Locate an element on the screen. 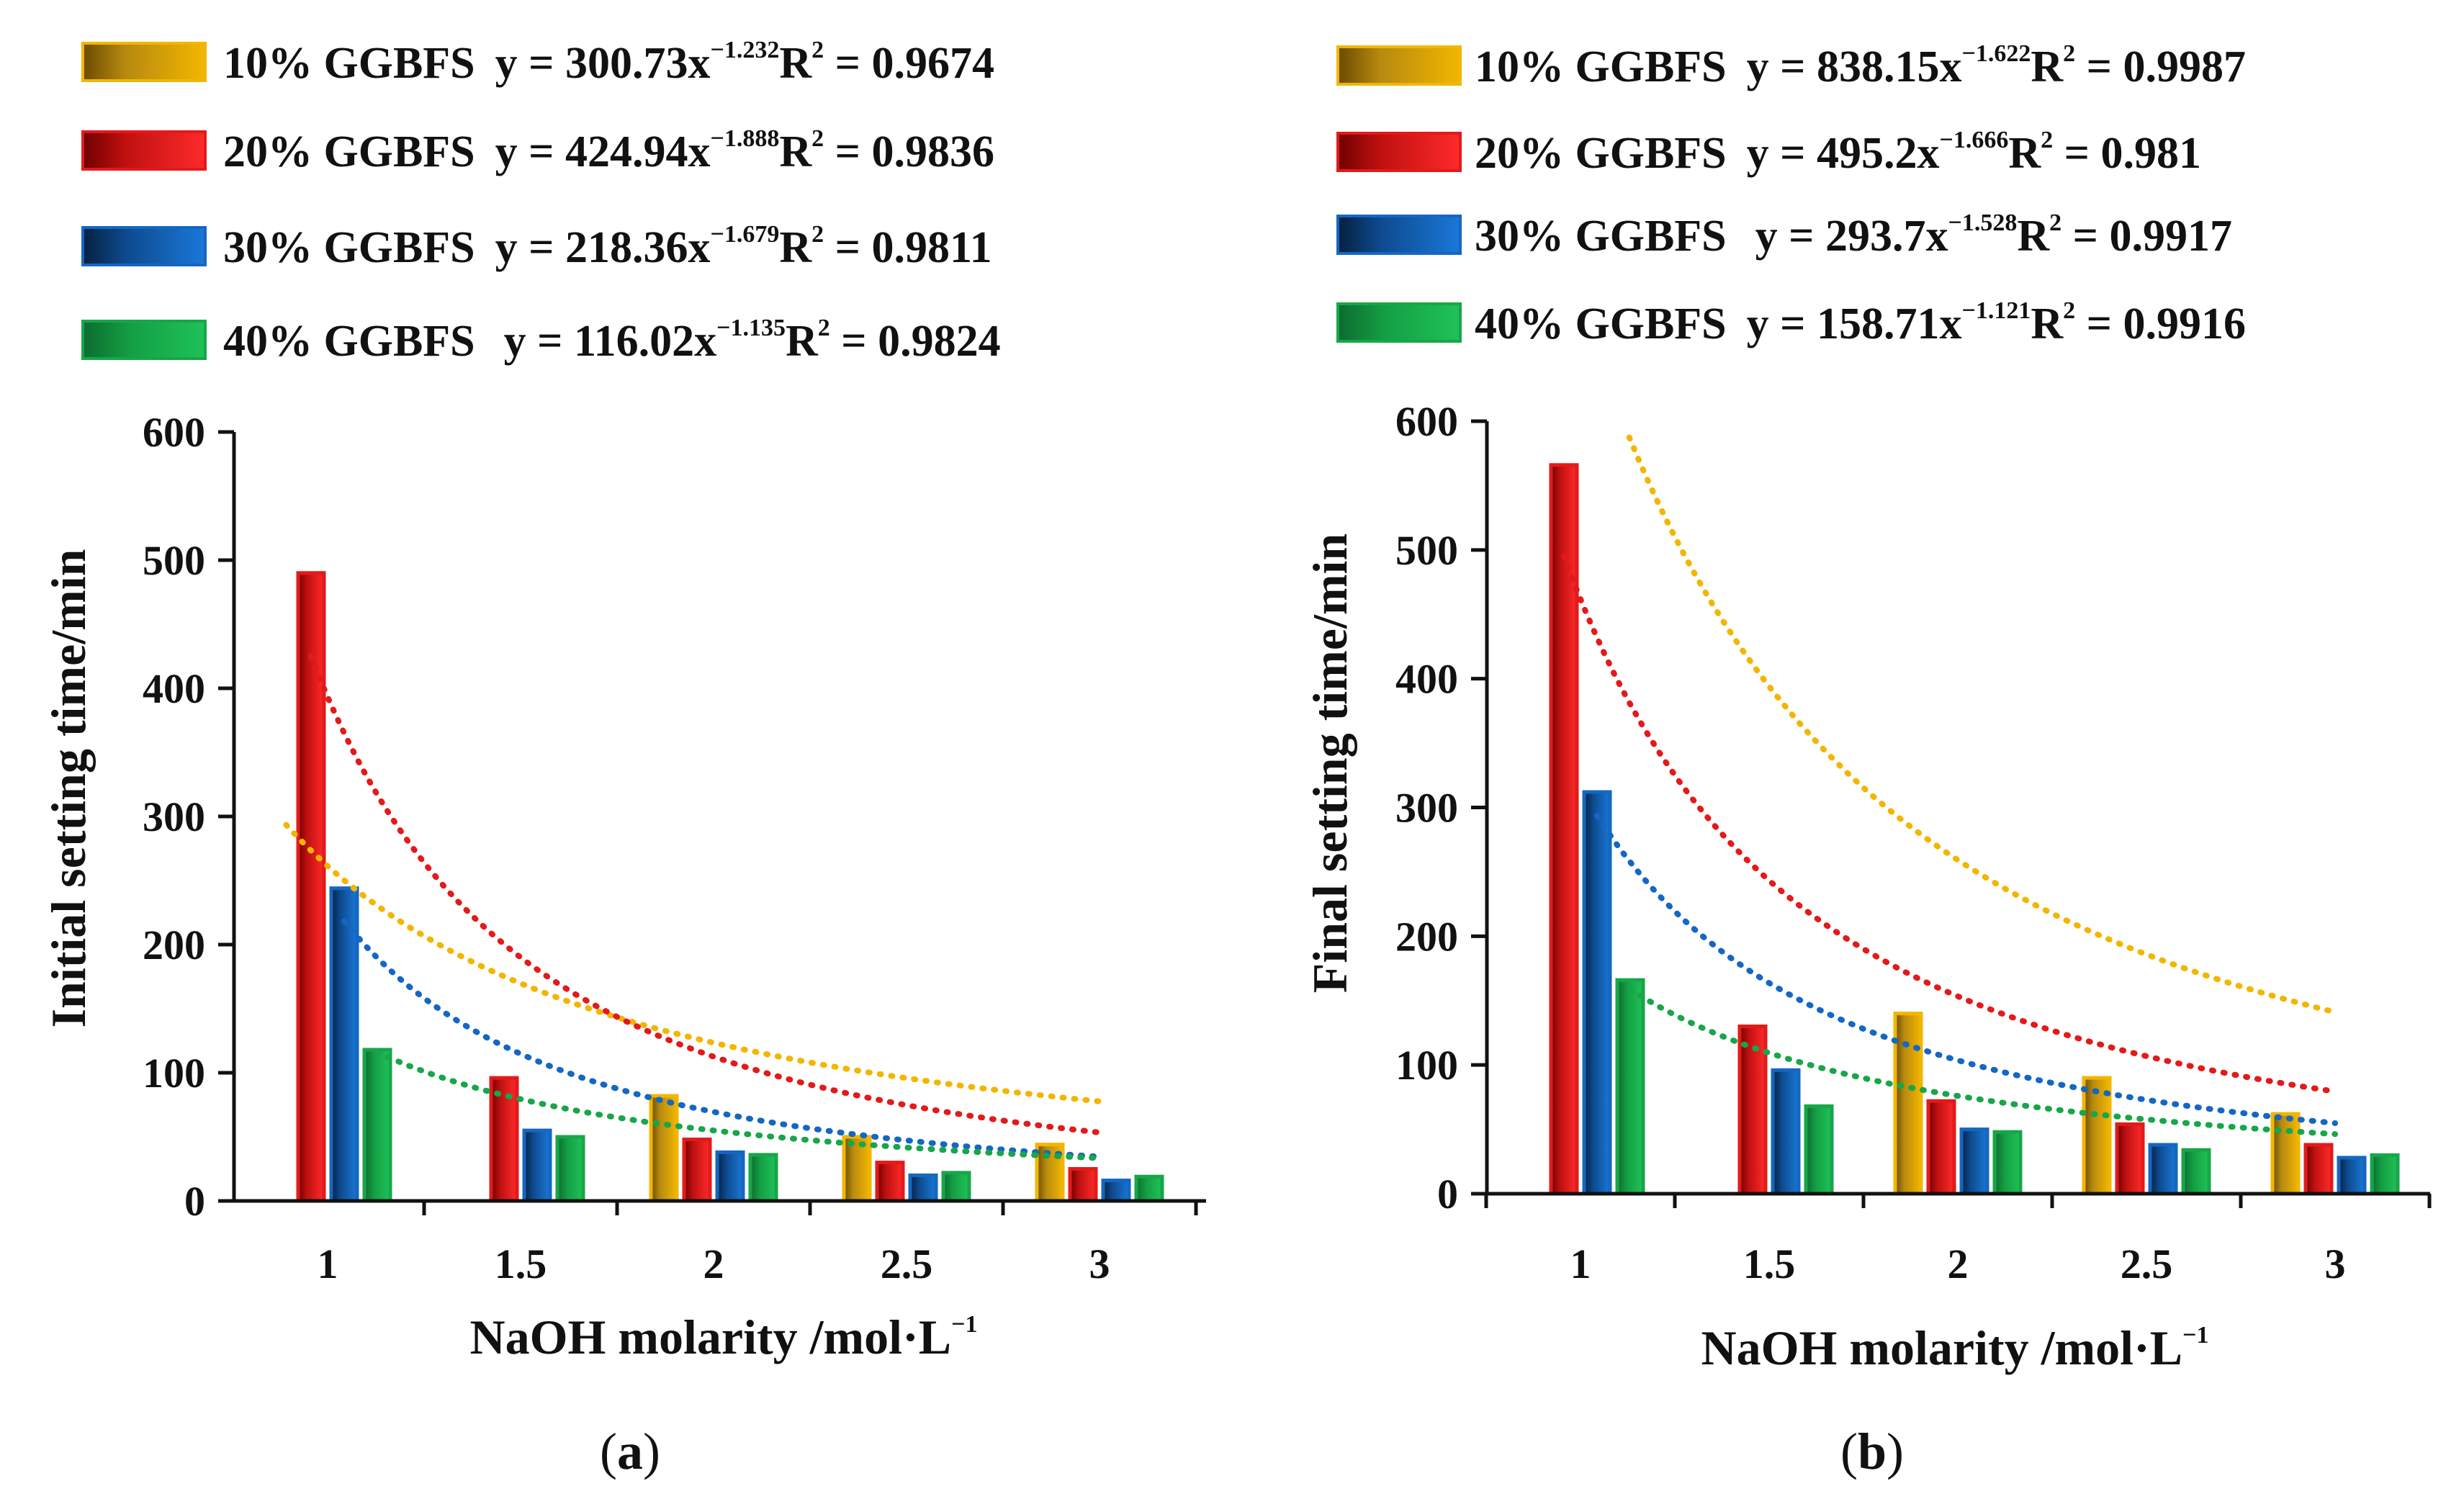 The image size is (2464, 1499). bar-b-series3-1.5 is located at coordinates (1786, 1132).